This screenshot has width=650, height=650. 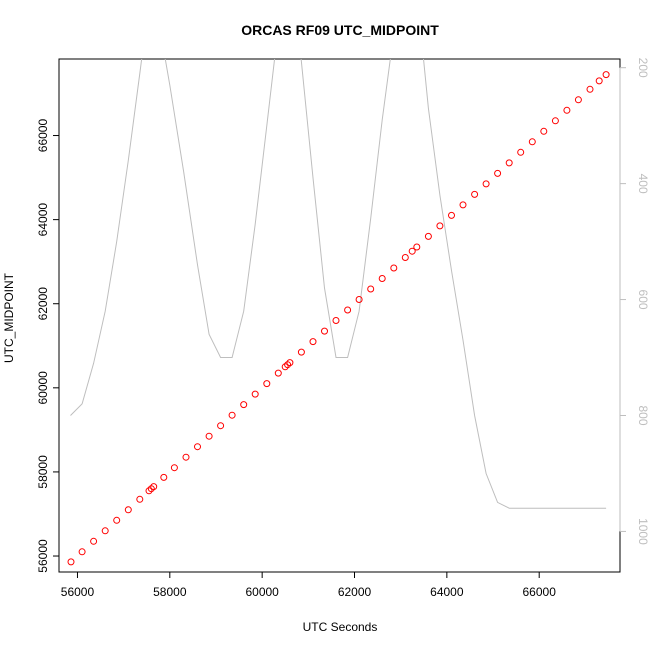 What do you see at coordinates (643, 531) in the screenshot?
I see `y2-tick-label: 1000` at bounding box center [643, 531].